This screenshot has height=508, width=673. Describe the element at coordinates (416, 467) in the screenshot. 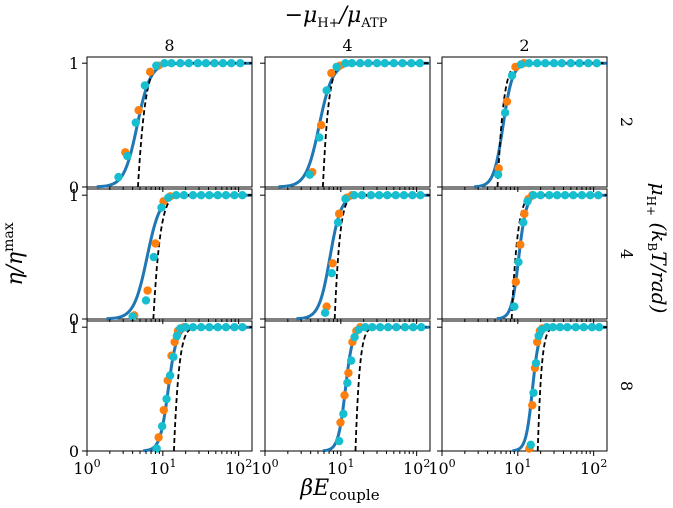

I see `x-tick-label: 10²` at that location.